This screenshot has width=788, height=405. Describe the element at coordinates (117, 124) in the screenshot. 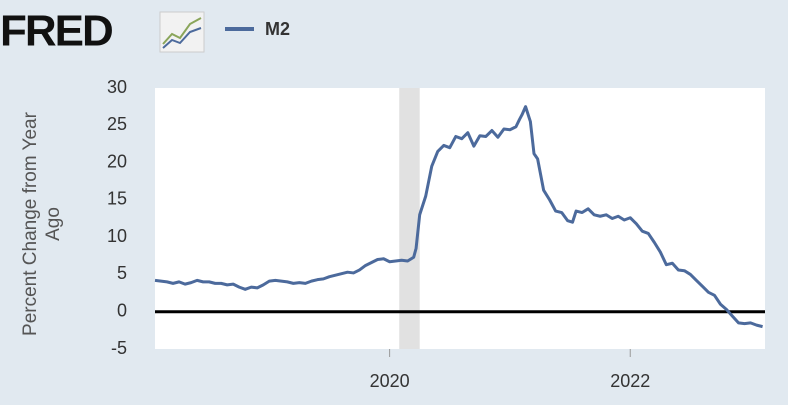

I see `y-tick-label: 25` at that location.